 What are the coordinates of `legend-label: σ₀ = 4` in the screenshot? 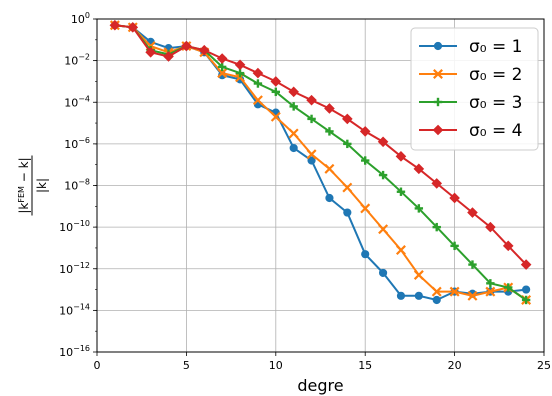 It's located at (495, 131).